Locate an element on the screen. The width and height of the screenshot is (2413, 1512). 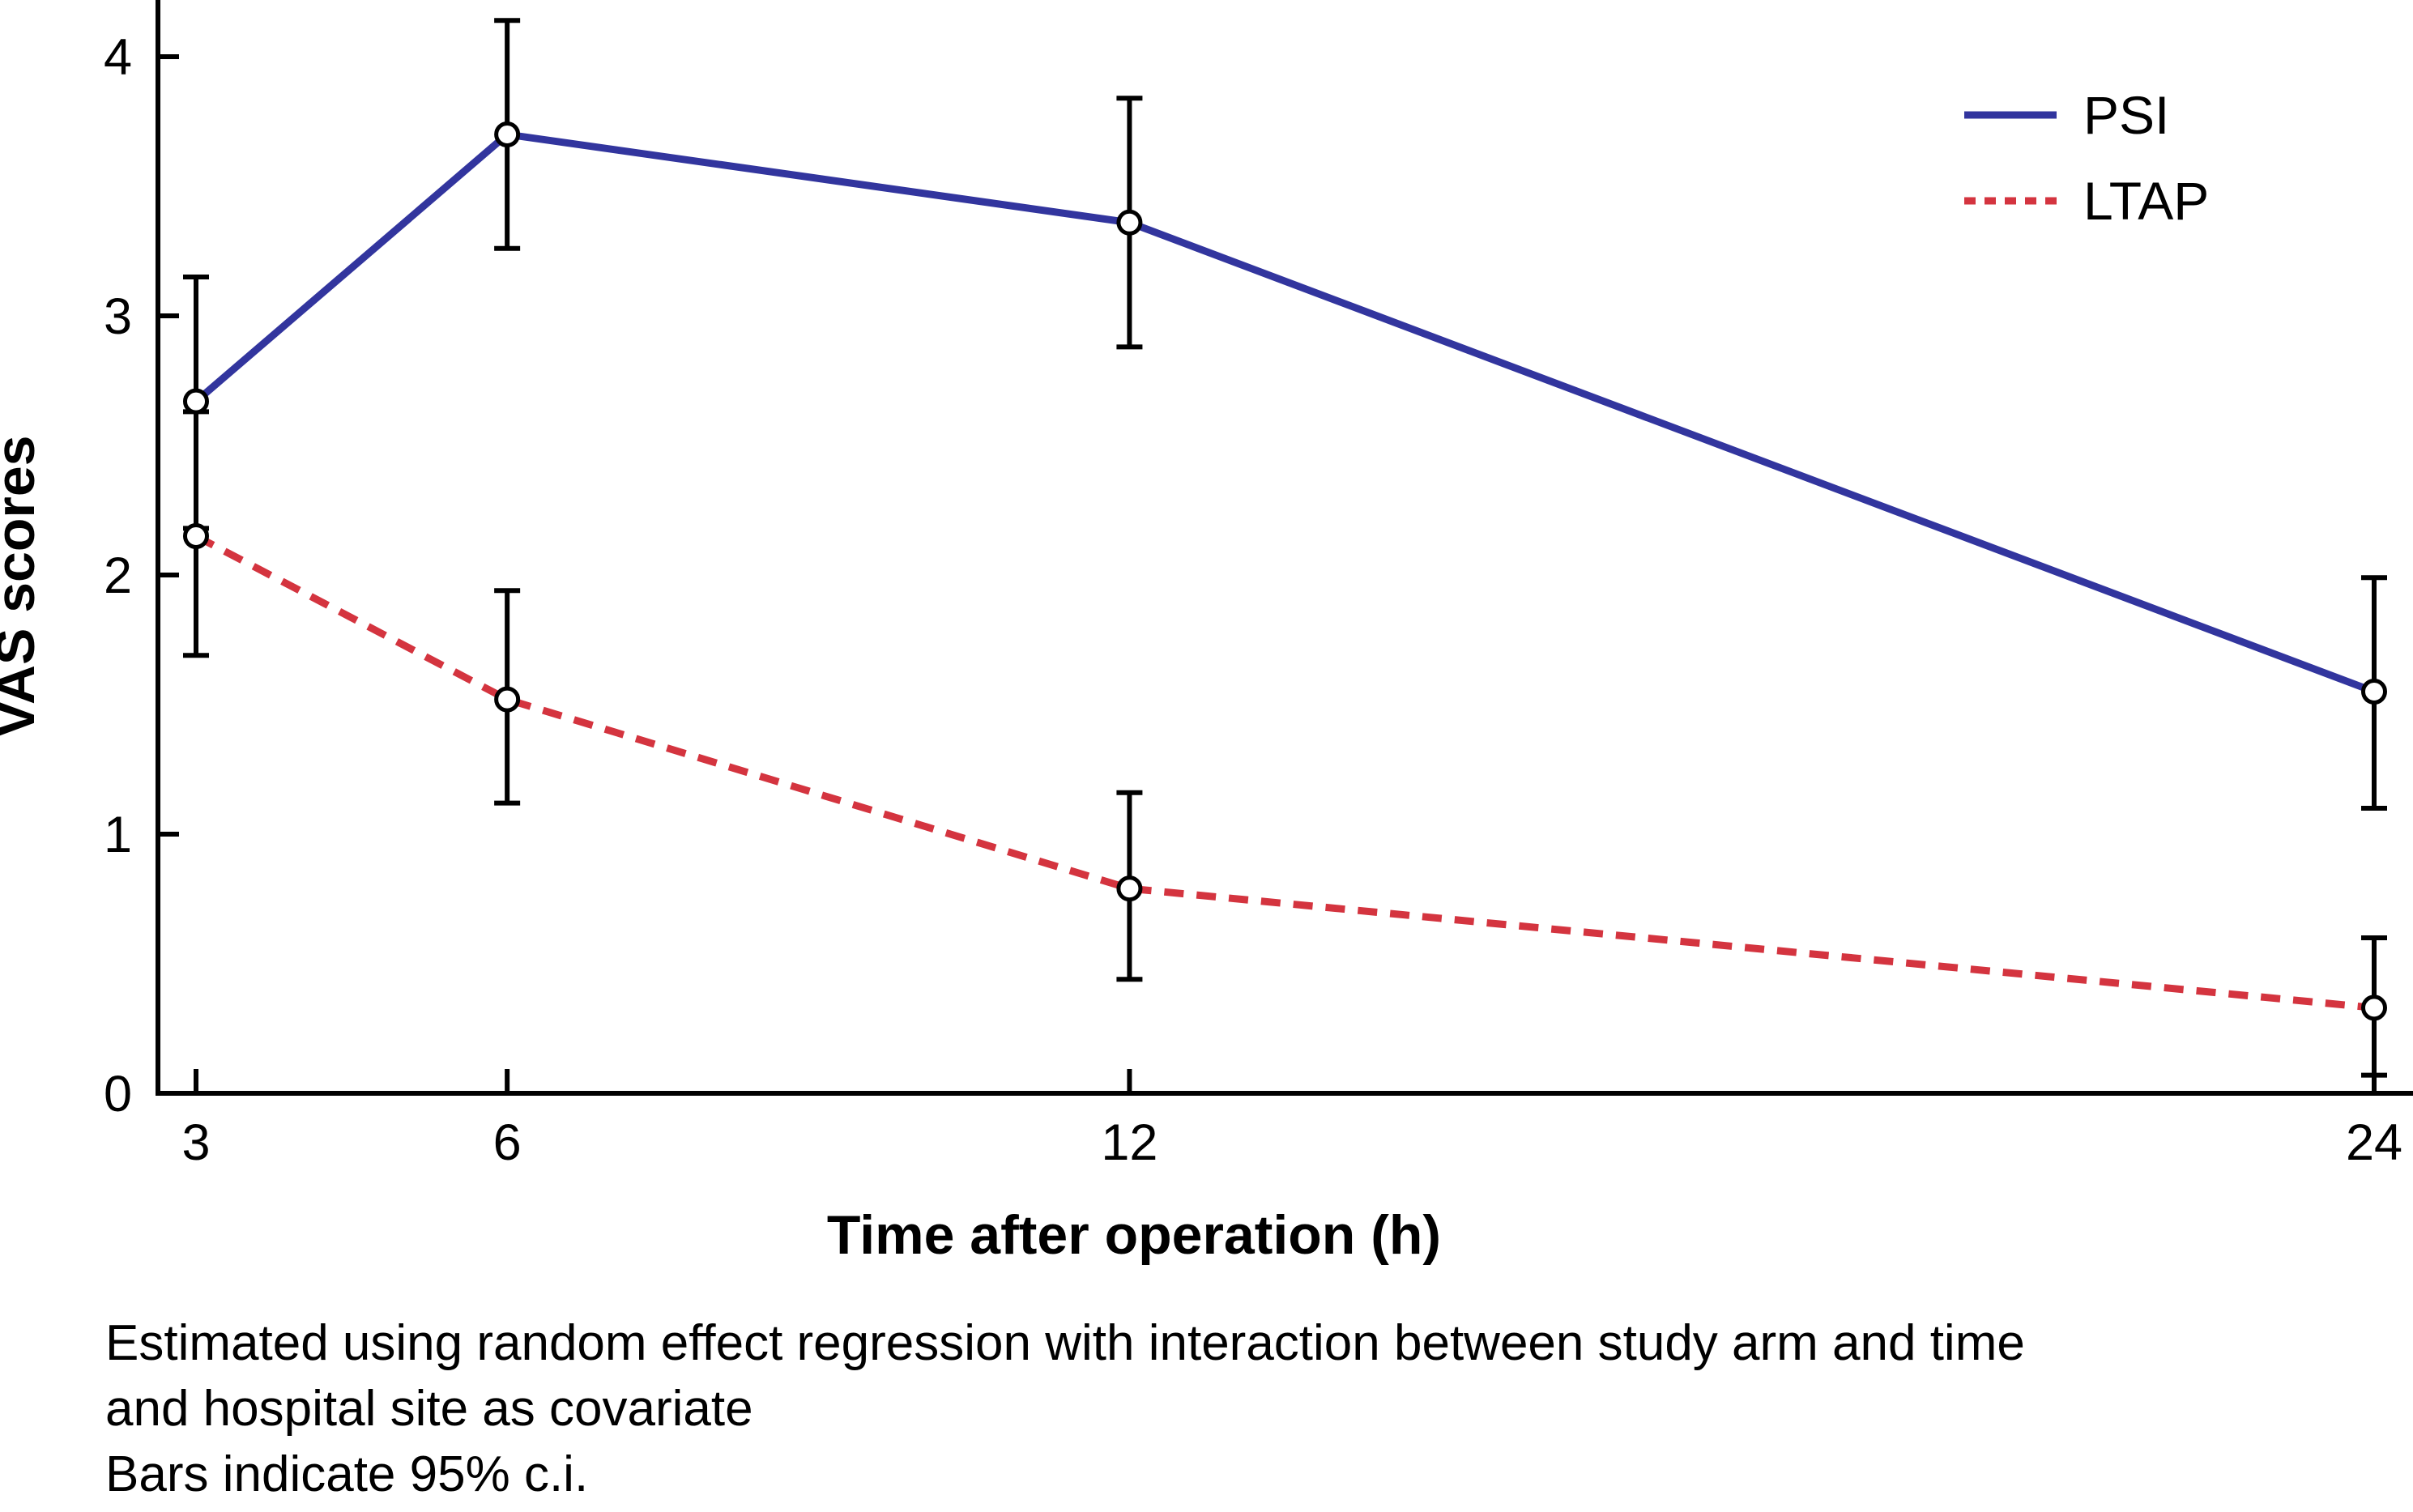
y-tick-label: 4 is located at coordinates (118, 57).